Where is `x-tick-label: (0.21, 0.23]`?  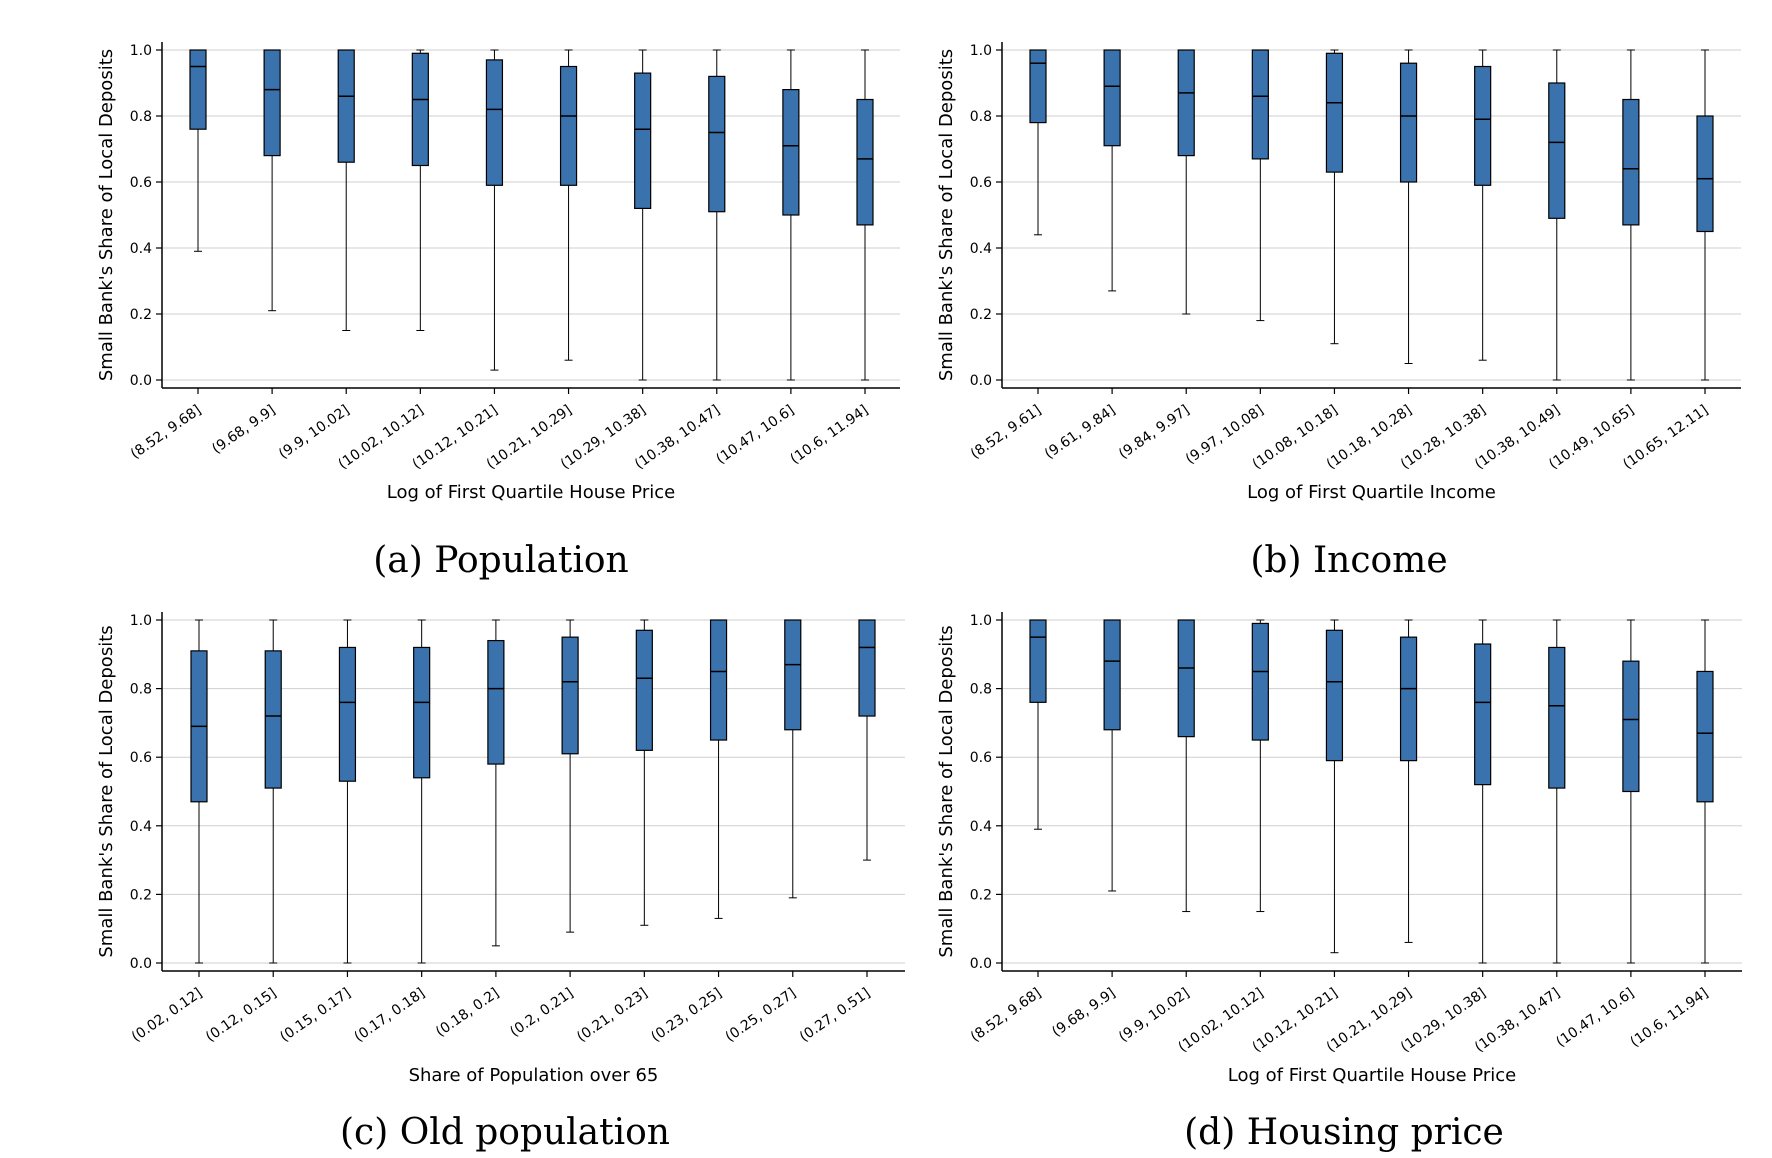
x-tick-label: (0.21, 0.23] is located at coordinates (612, 1015).